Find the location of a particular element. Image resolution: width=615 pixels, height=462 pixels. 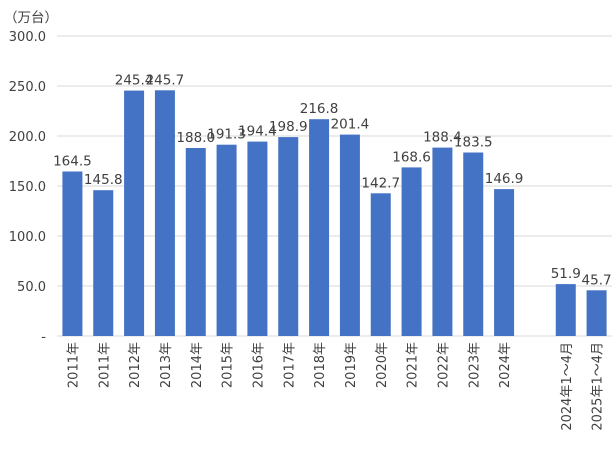

data-label: 146.9 is located at coordinates (504, 179).